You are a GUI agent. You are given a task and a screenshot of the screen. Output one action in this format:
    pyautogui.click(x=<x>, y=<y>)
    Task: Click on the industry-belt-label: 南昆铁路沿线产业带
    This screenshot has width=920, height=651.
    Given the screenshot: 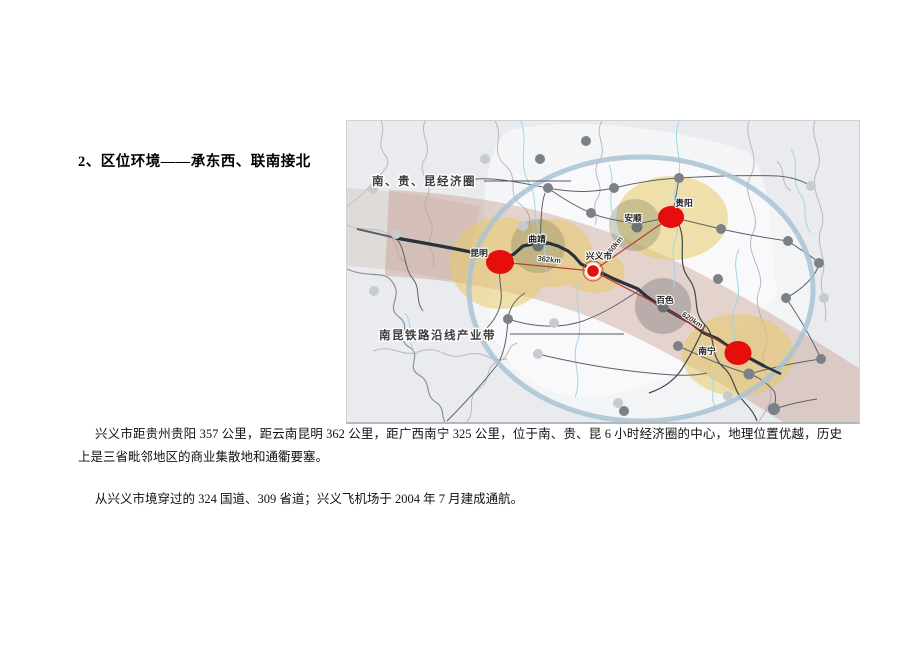 What is the action you would take?
    pyautogui.click(x=437, y=335)
    